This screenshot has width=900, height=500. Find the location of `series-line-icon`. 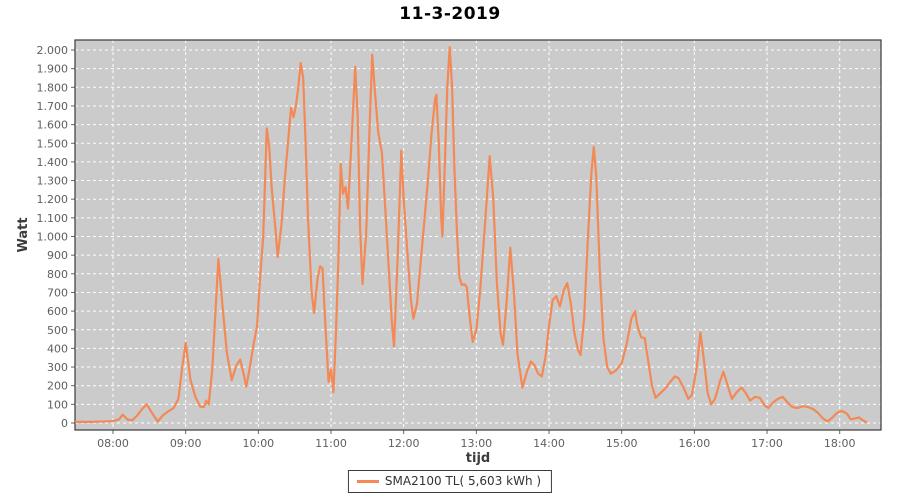

series-line-icon is located at coordinates (367, 481).